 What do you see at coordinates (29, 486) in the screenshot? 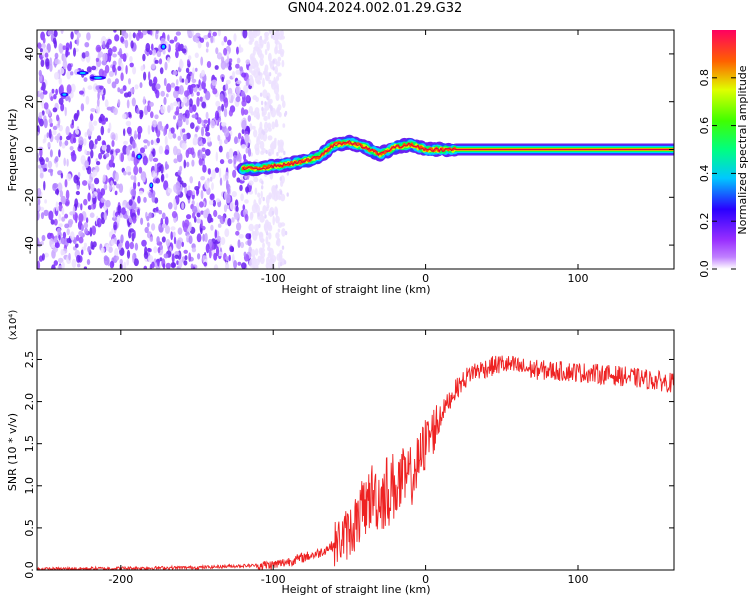
I see `snr-y-tick-label: 1.0` at bounding box center [29, 486].